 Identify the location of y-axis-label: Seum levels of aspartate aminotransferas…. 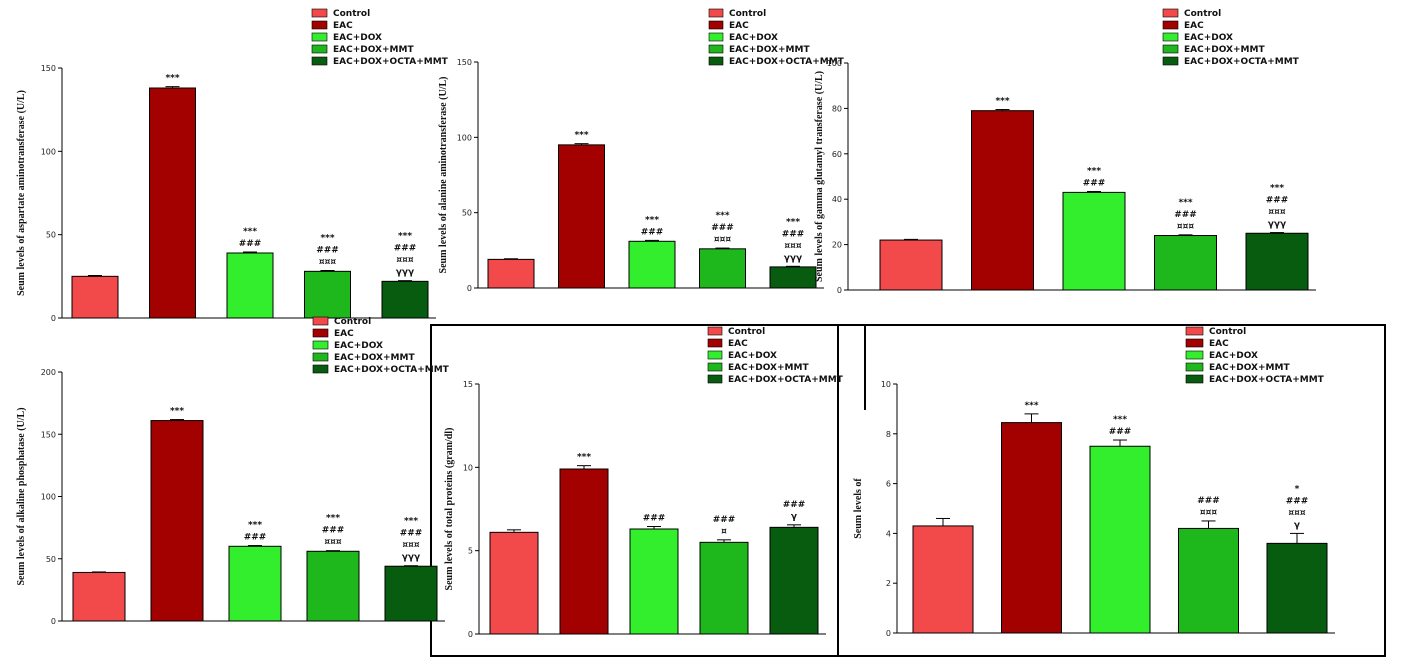
(21, 193).